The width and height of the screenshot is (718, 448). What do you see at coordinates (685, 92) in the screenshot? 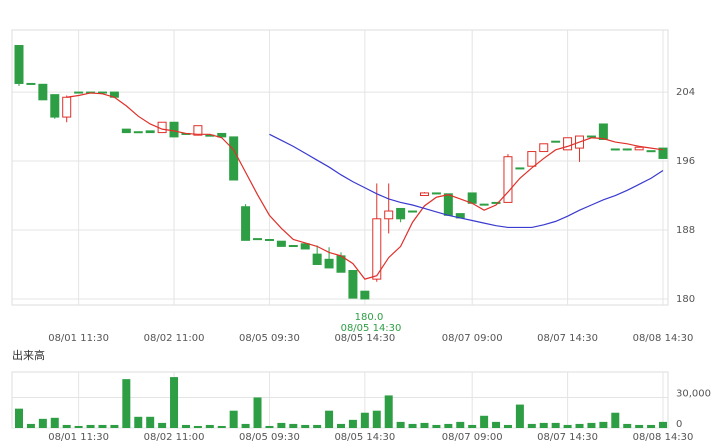
I see `y-tick-label: 204` at bounding box center [685, 92].